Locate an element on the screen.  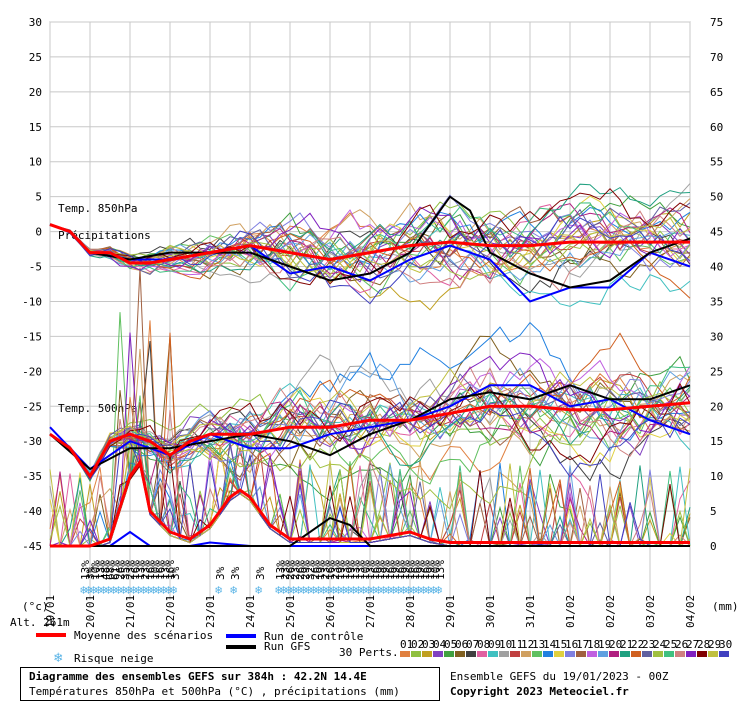
y-tick-right: 40 is located at coordinates (716, 267).